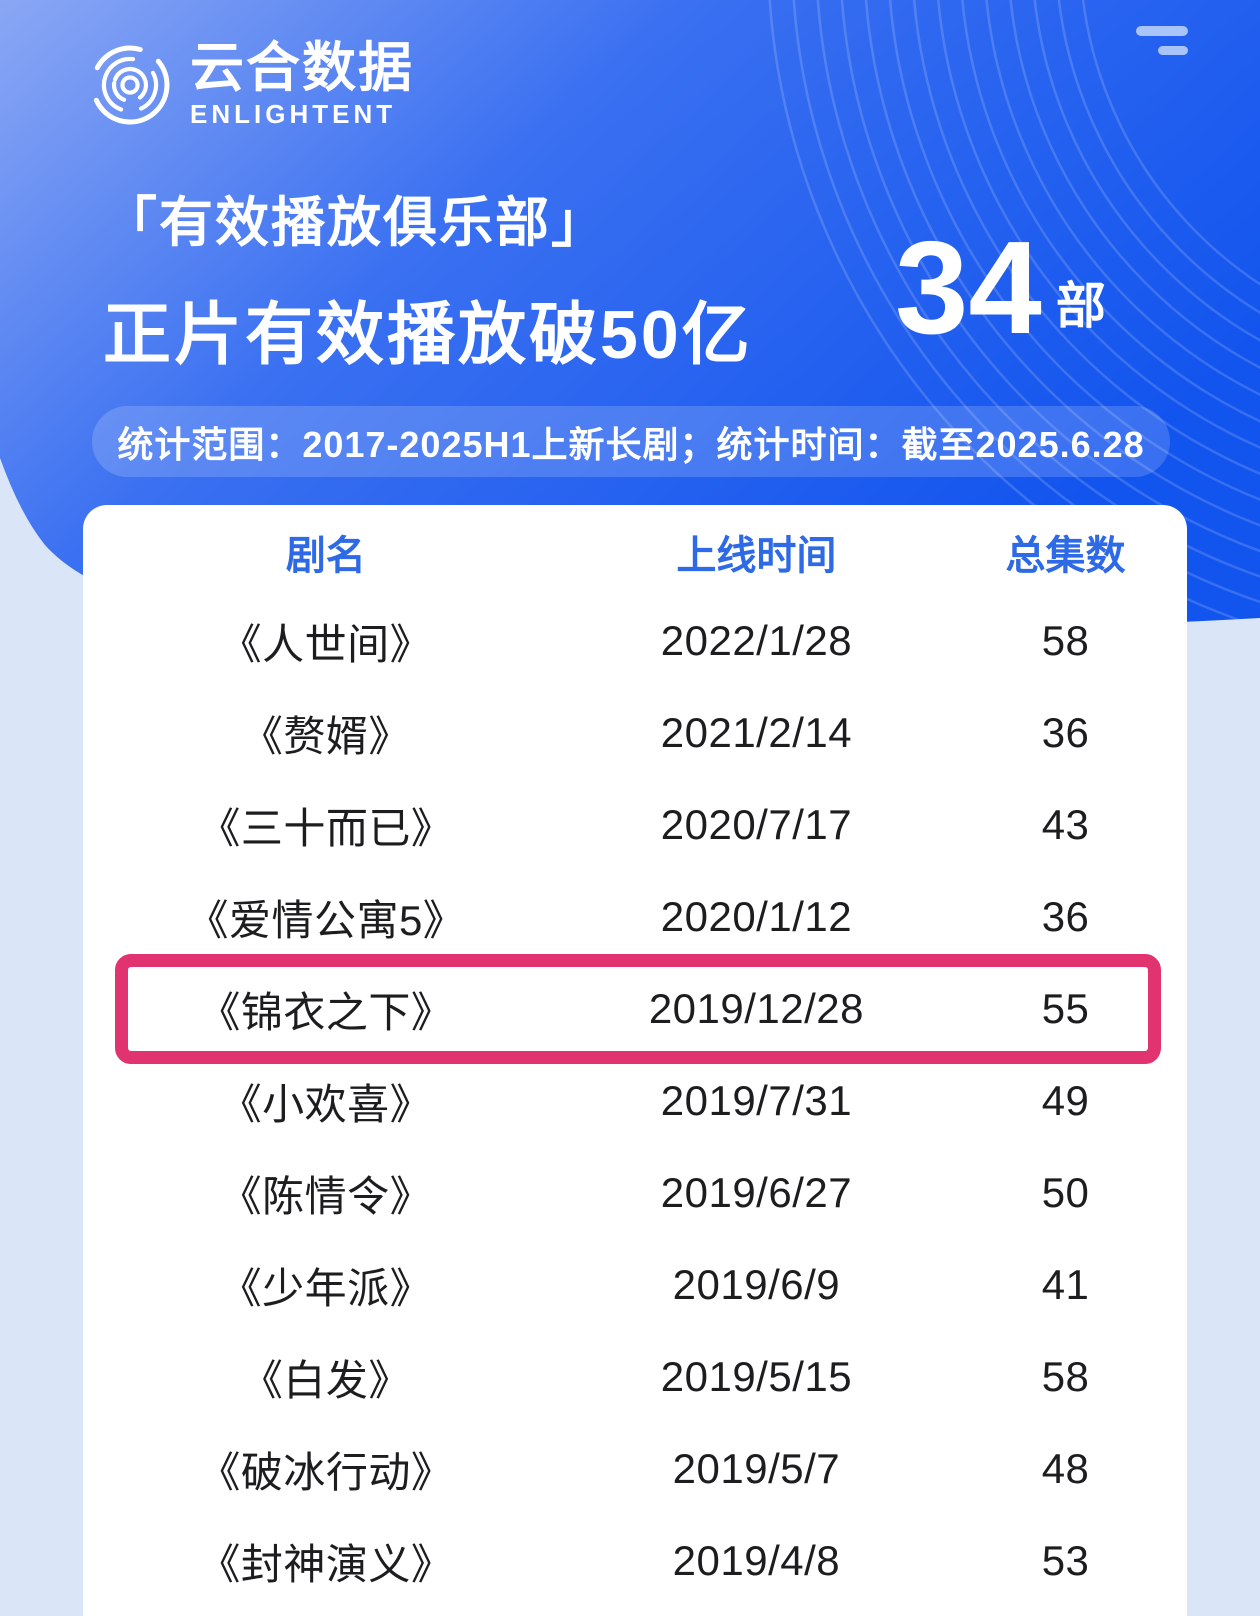 Image resolution: width=1260 pixels, height=1616 pixels. I want to click on brand-name-cn: 云合数据, so click(302, 68).